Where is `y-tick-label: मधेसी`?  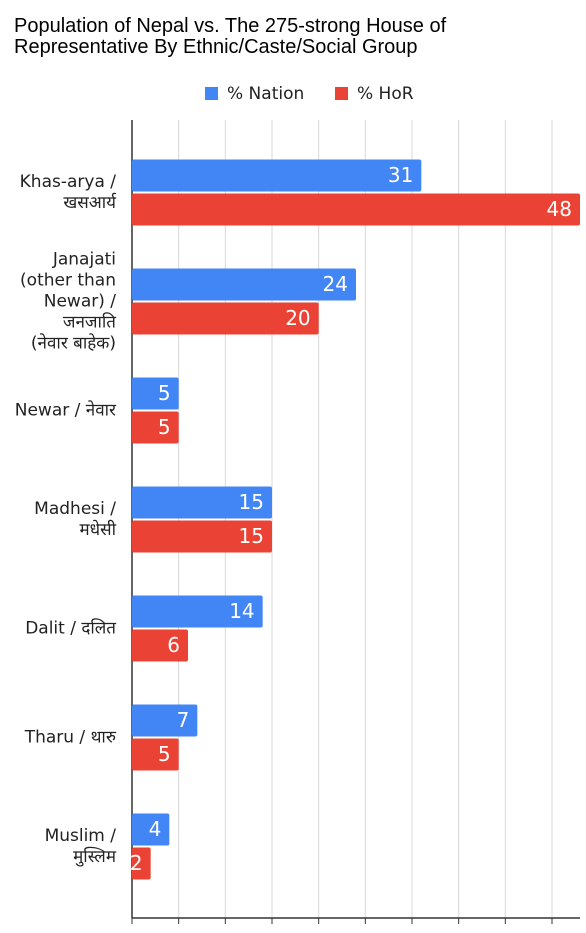 y-tick-label: मधेसी is located at coordinates (97, 529).